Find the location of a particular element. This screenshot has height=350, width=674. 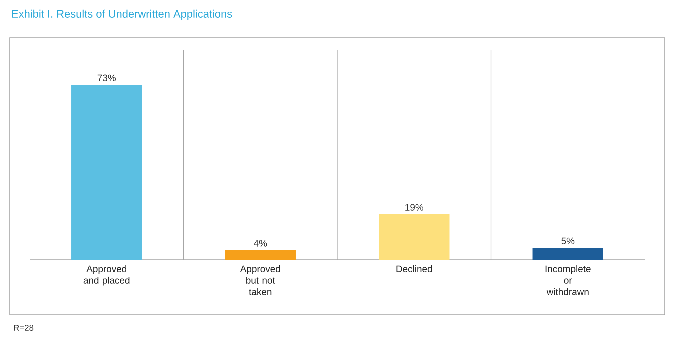

x-tick-label: Approved and placed is located at coordinates (107, 276).